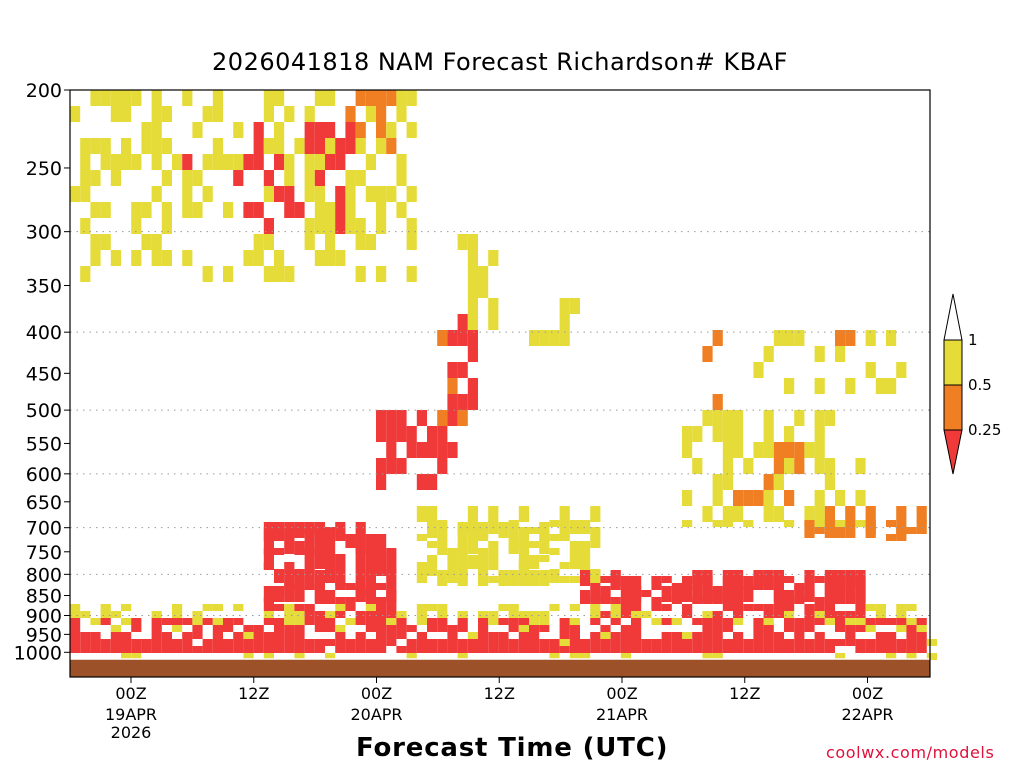 The height and width of the screenshot is (768, 1024). Describe the element at coordinates (44, 529) in the screenshot. I see `y-tick-label-700: 700` at that location.